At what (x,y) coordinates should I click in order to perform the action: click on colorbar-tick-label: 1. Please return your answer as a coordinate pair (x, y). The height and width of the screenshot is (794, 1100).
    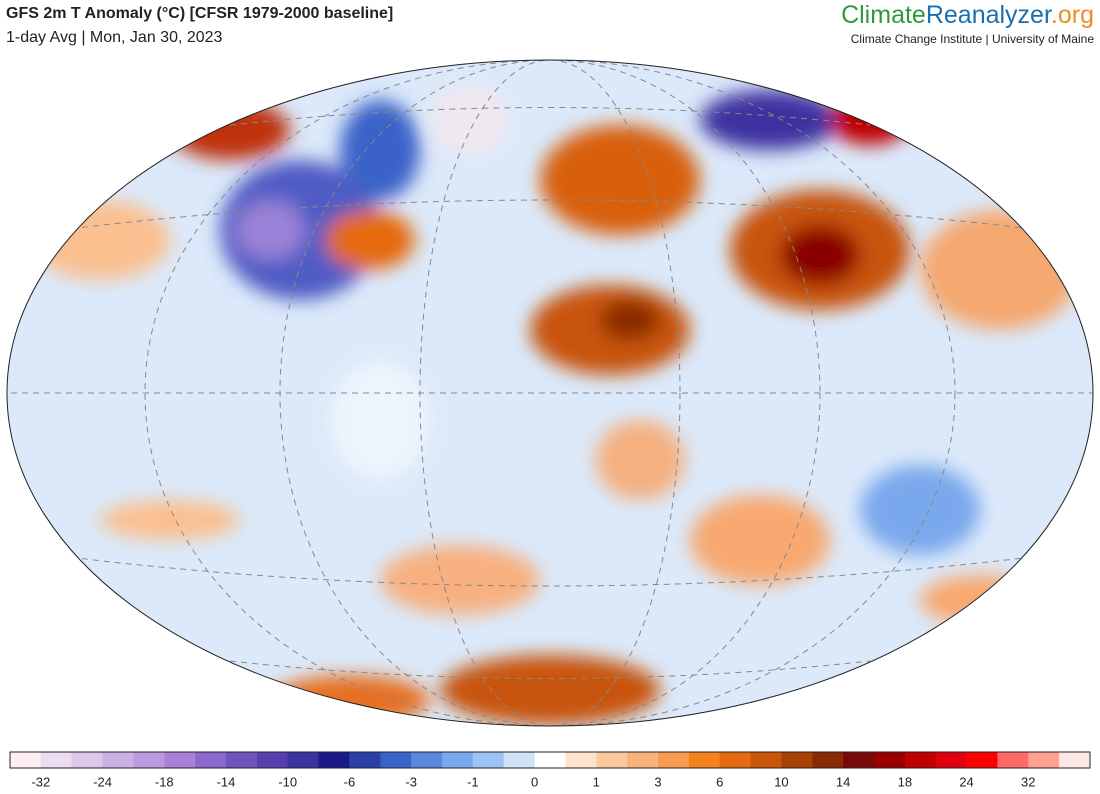
    Looking at the image, I should click on (596, 781).